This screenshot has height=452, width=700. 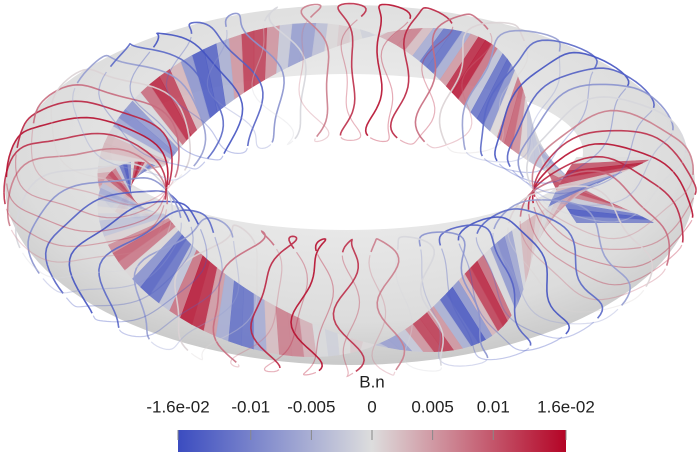 What do you see at coordinates (566, 406) in the screenshot?
I see `colorbar-tick-label: 1.6e-02` at bounding box center [566, 406].